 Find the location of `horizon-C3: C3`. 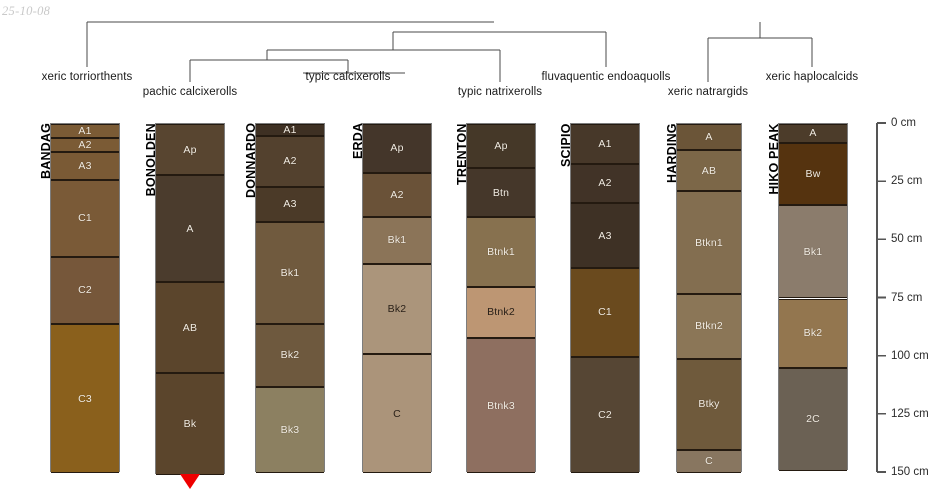

horizon-C3: C3 is located at coordinates (85, 398).